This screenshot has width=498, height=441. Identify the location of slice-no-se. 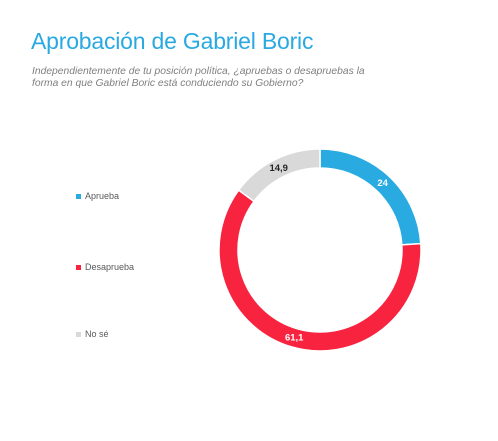
(279, 175).